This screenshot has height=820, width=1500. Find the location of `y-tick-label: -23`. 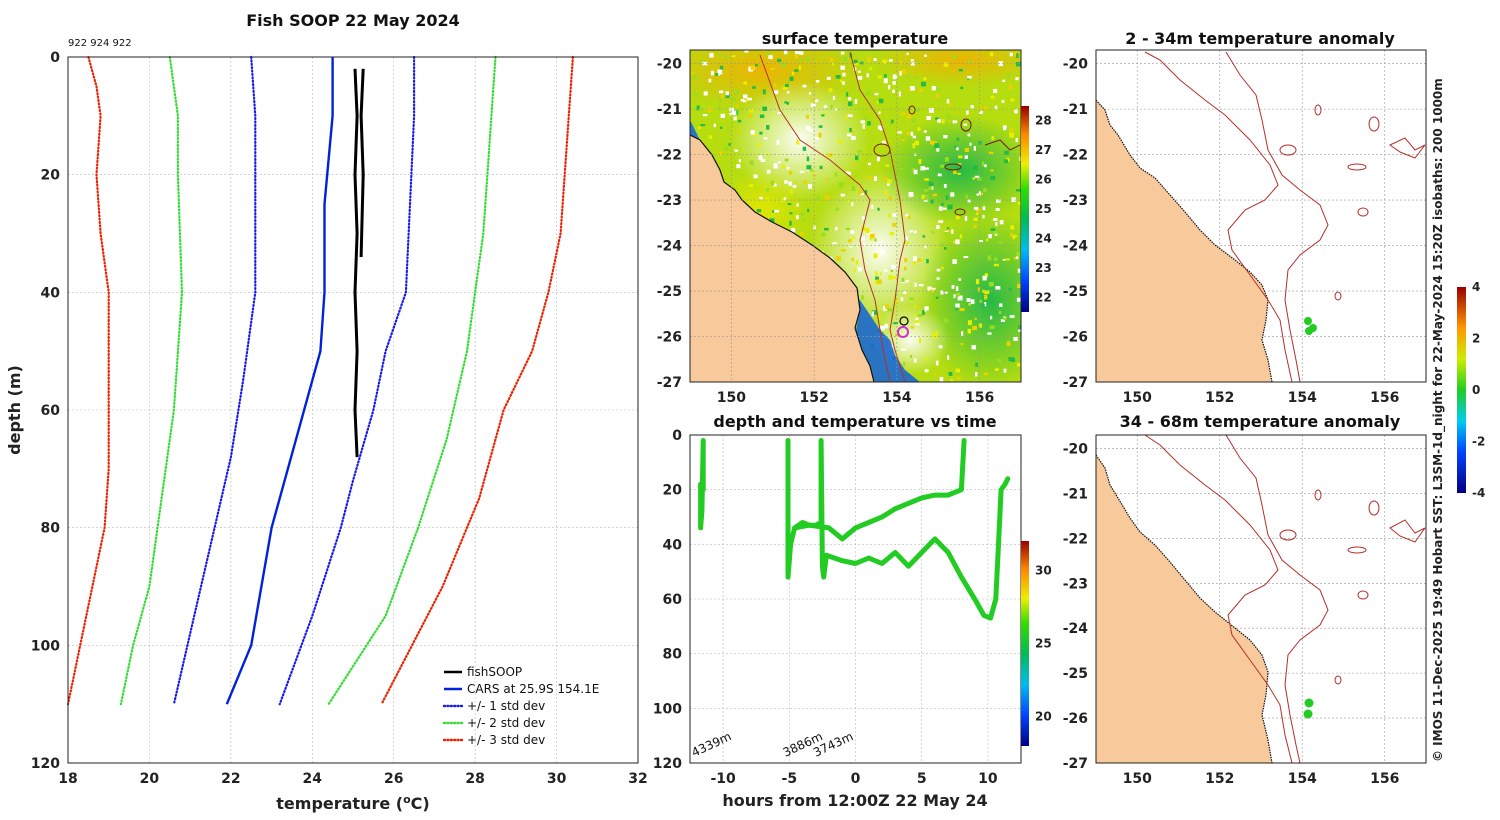

y-tick-label: -23 is located at coordinates (1075, 201).